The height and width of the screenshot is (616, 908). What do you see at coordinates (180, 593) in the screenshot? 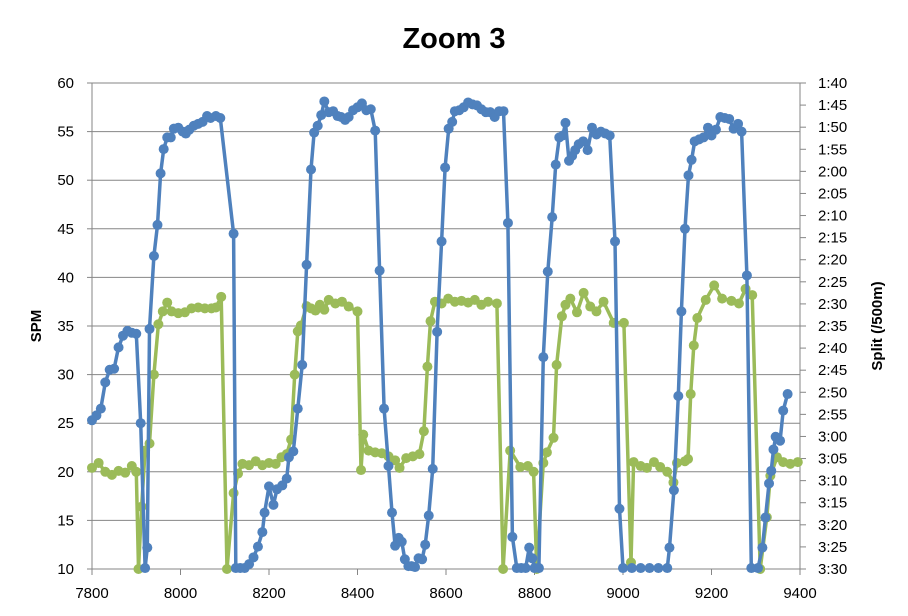
I see `x-tick-label: 8000` at bounding box center [180, 593].